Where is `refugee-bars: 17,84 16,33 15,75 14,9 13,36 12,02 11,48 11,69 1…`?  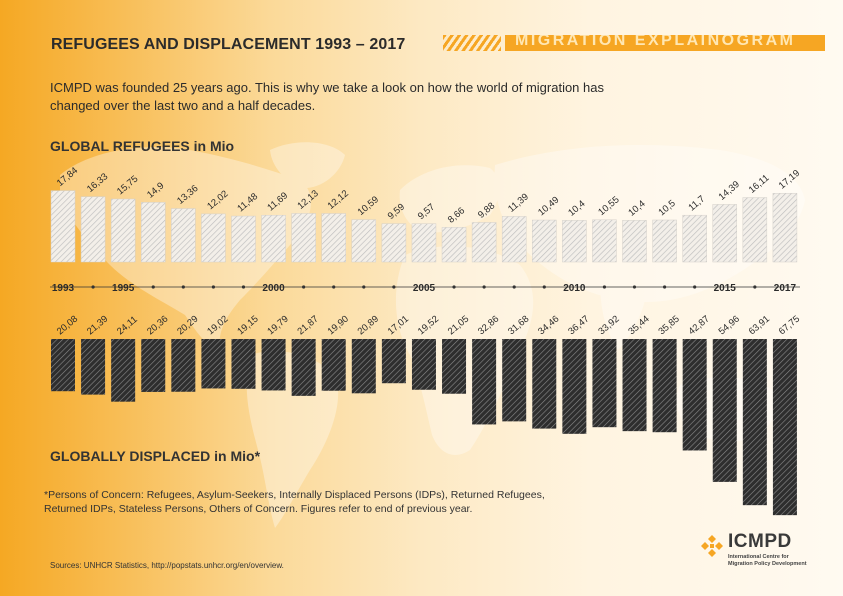 refugee-bars: 17,84 16,33 15,75 14,9 13,36 12,02 11,48 11,69 1… is located at coordinates (426, 214).